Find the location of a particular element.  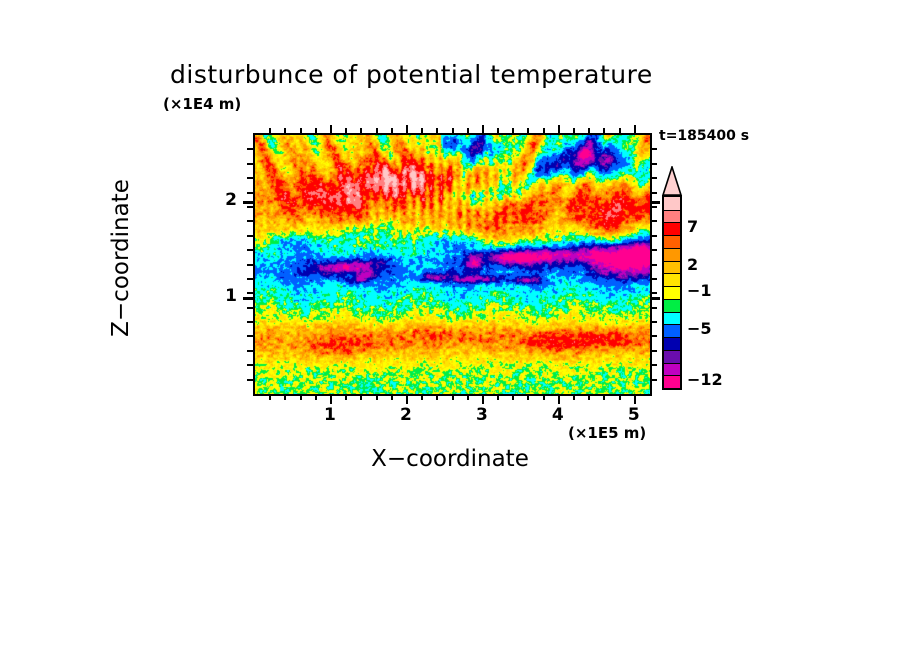

x-axis-title: X−coordinate is located at coordinates (450, 459).